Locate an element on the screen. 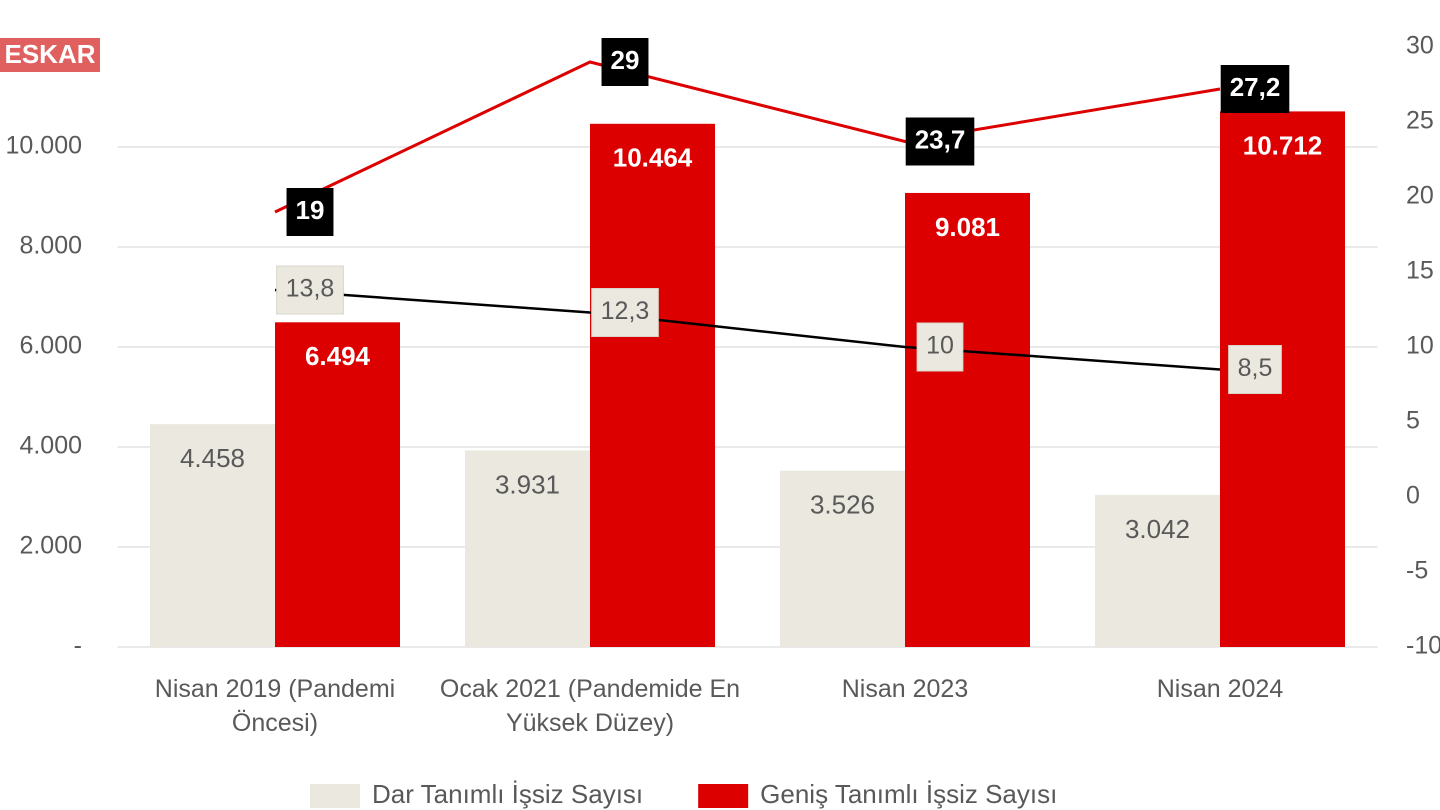 This screenshot has height=810, width=1440. data-label: 10.712 is located at coordinates (1283, 145).